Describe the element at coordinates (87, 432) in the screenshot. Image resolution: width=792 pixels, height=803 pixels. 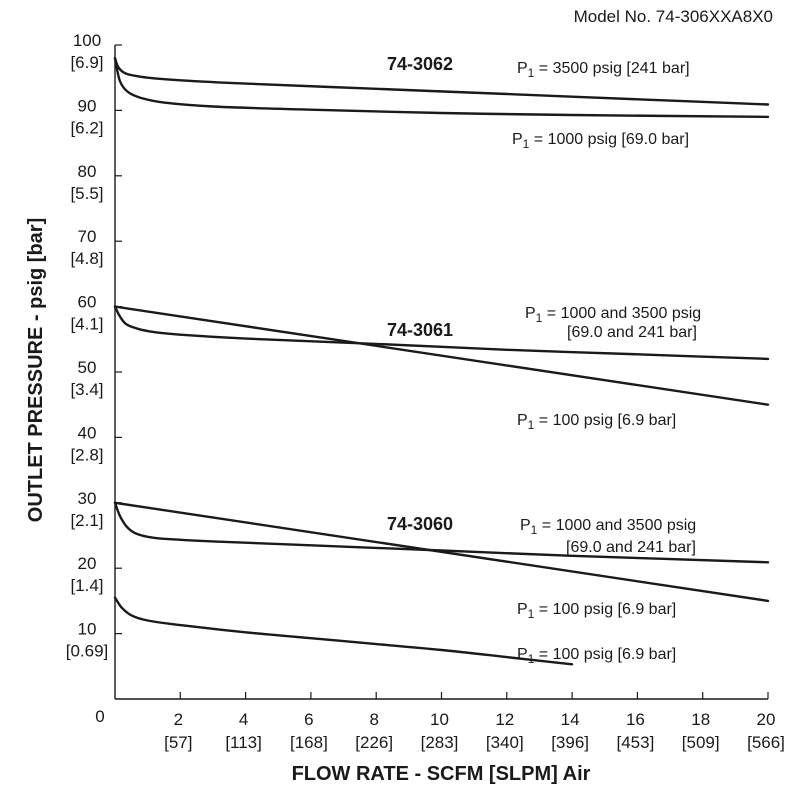
I see `y-tick-label: 40` at that location.